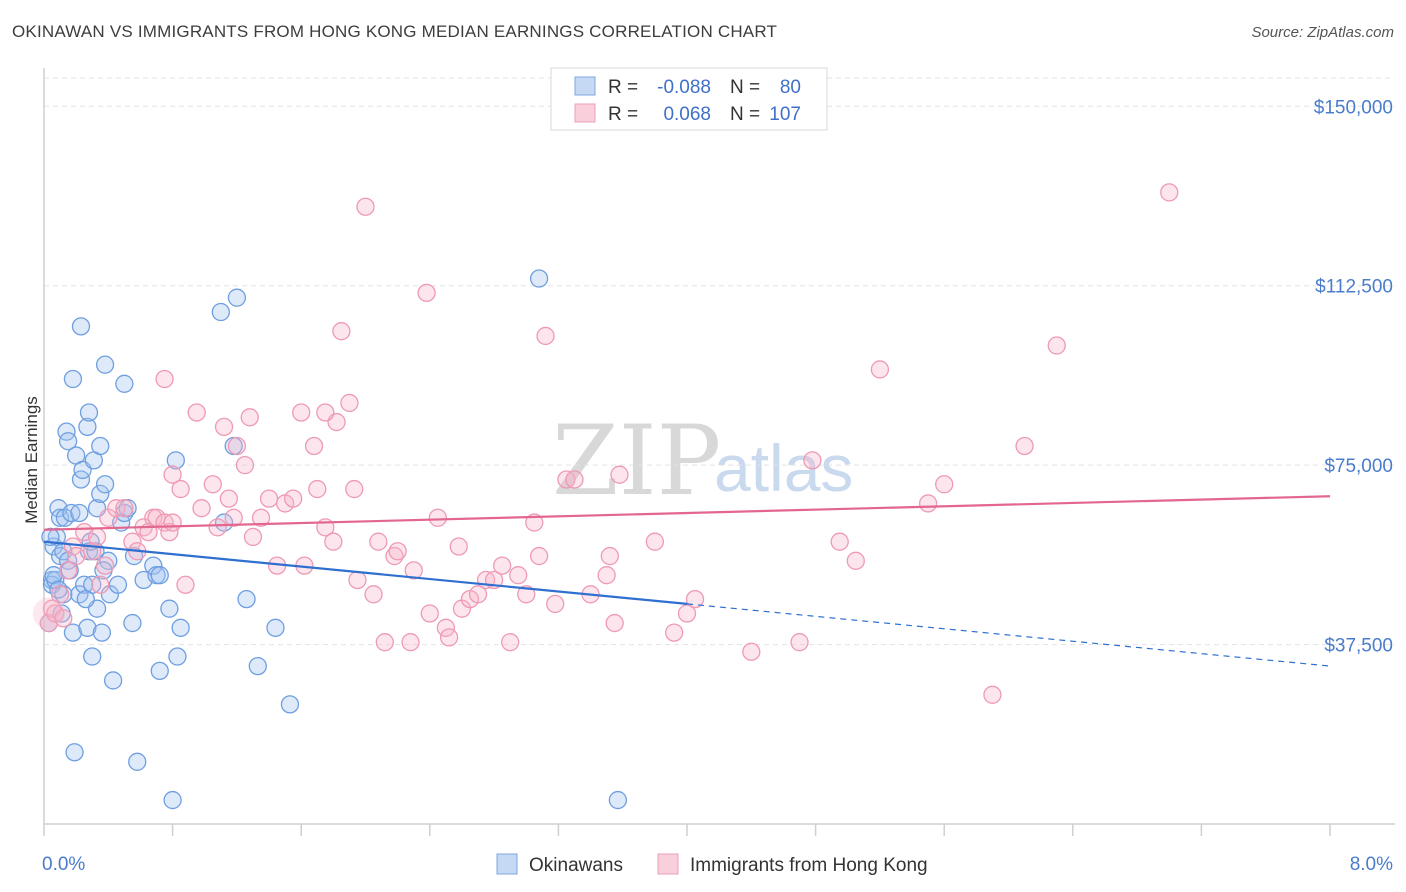 The width and height of the screenshot is (1406, 892). What do you see at coordinates (623, 114) in the screenshot?
I see `legend-r-label-2: R =` at bounding box center [623, 114].